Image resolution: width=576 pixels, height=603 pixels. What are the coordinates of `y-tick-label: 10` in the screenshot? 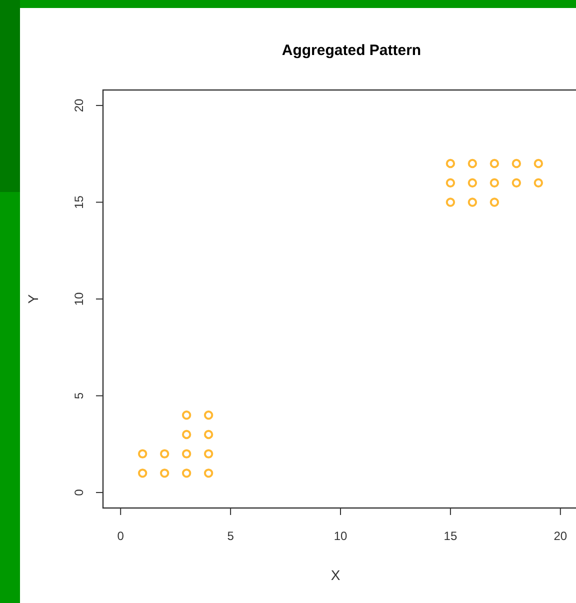 It's located at (79, 299).